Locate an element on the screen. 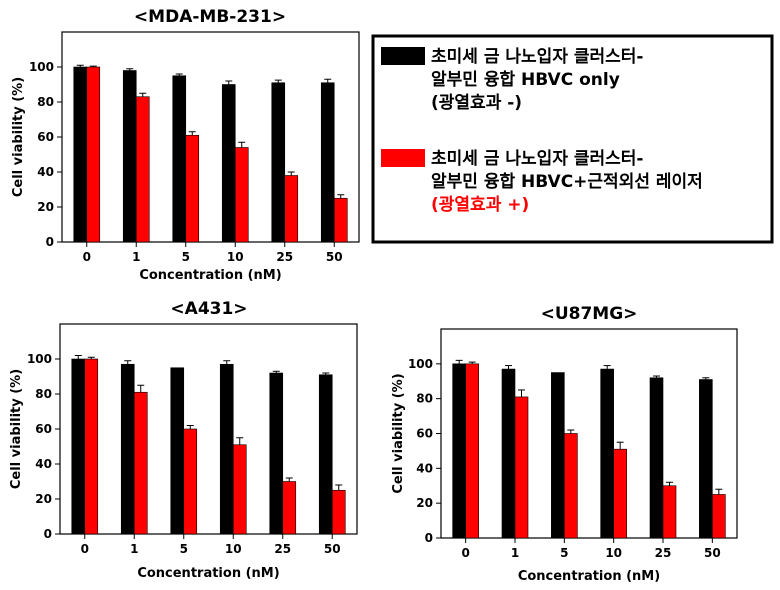 Image resolution: width=780 pixels, height=590 pixels. chart-1-plot-frame is located at coordinates (210, 137).